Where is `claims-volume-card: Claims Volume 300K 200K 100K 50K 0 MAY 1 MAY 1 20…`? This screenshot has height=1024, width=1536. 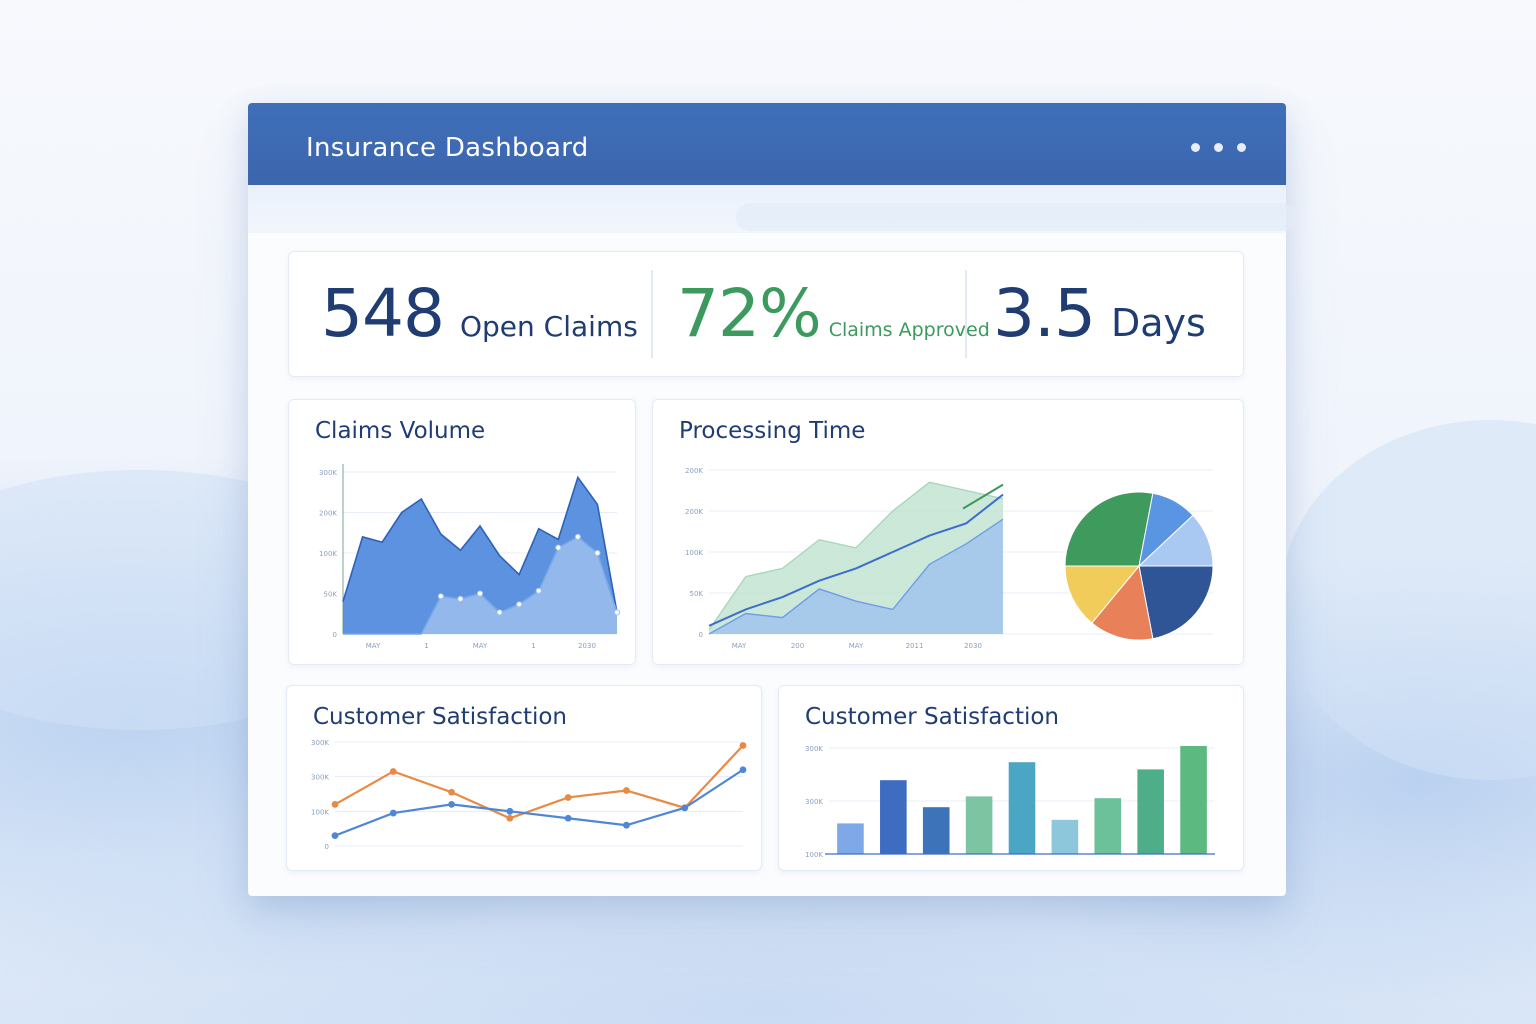
claims-volume-card: Claims Volume 300K 200K 100K 50K 0 MAY 1 MAY 1 20… is located at coordinates (462, 532).